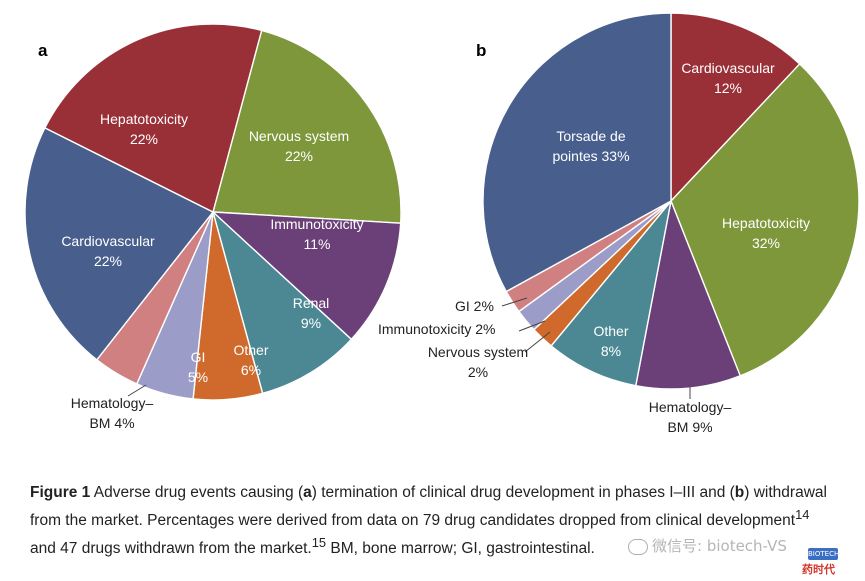 Image resolution: width=865 pixels, height=581 pixels. What do you see at coordinates (537, 342) in the screenshot?
I see `pie-b-leader-nervous` at bounding box center [537, 342].